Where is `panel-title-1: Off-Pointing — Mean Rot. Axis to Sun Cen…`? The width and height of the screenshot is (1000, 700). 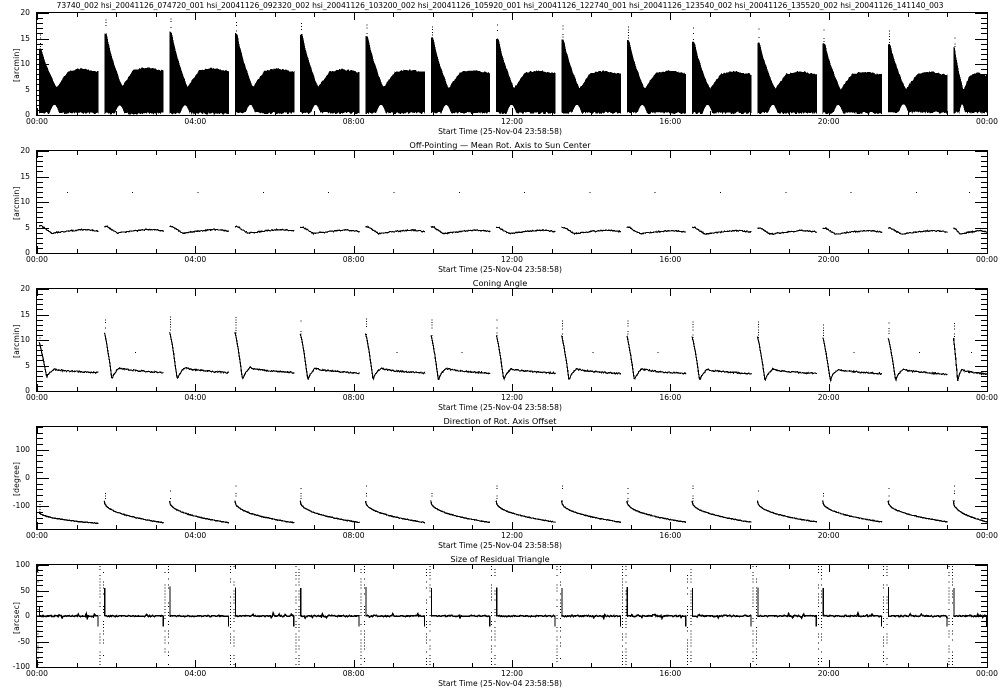
panel-title-1: Off-Pointing — Mean Rot. Axis to Sun Cen… is located at coordinates (500, 145).